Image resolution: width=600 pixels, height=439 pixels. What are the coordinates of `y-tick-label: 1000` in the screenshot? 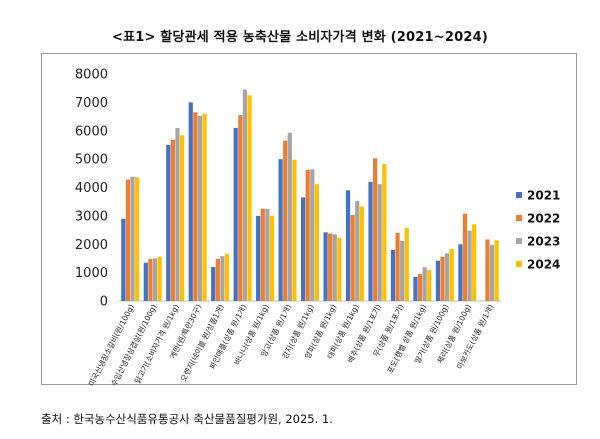 It's located at (91, 273).